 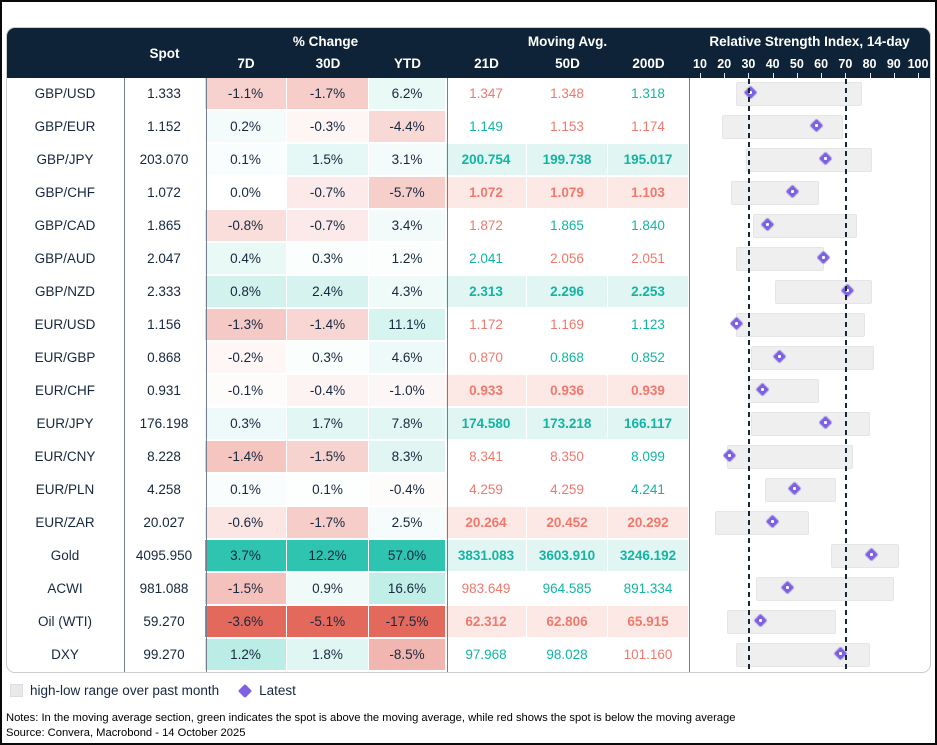 What do you see at coordinates (328, 94) in the screenshot?
I see `pct-change-cell: -1.7%` at bounding box center [328, 94].